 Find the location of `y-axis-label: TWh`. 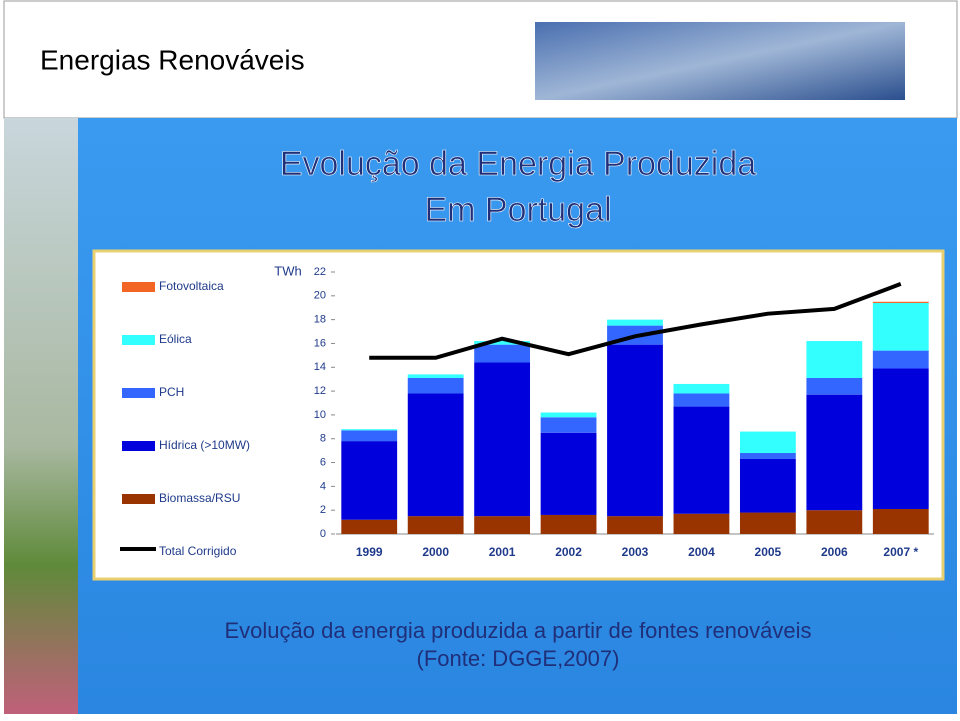

y-axis-label: TWh is located at coordinates (287, 270).